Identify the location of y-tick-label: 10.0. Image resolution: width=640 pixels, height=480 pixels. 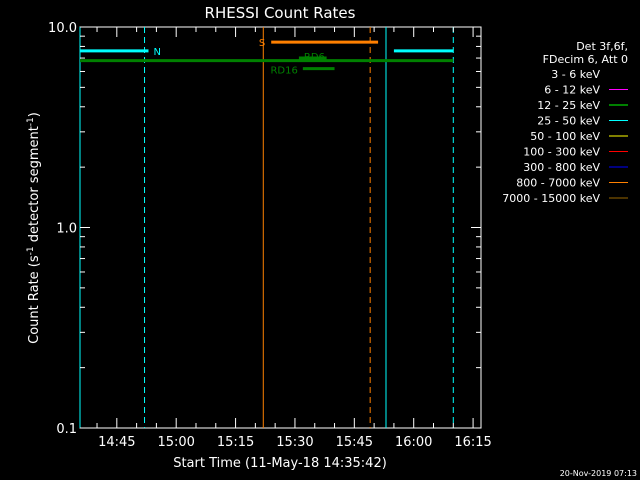
(62, 28).